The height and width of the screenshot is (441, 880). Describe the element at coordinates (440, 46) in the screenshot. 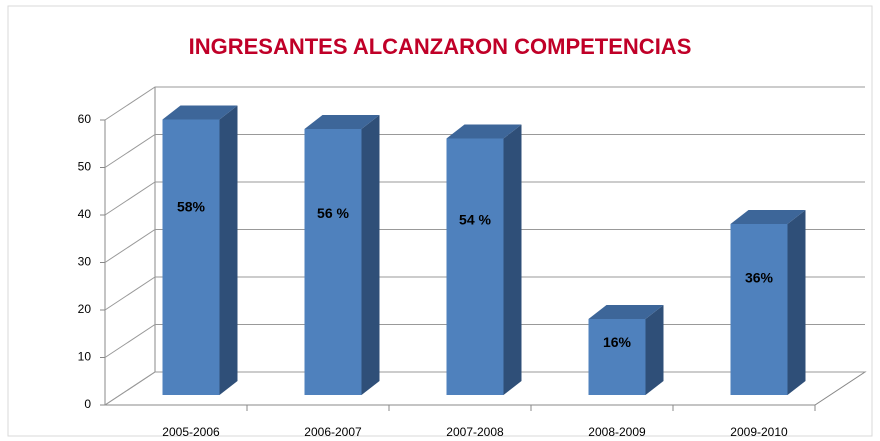

I see `chart-title: INGRESANTES ALCANZARON COMPETENCIAS` at that location.